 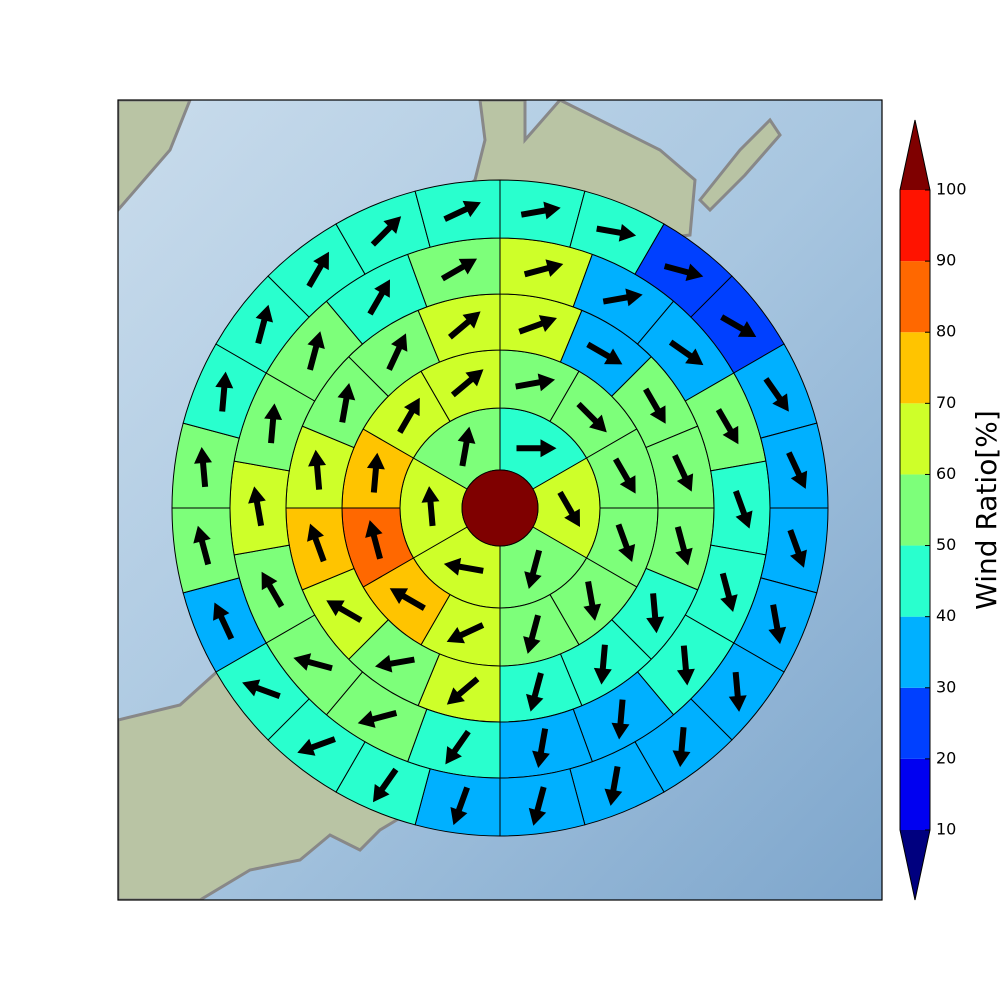 What do you see at coordinates (951, 189) in the screenshot?
I see `colorbar-tick-label: 100` at bounding box center [951, 189].